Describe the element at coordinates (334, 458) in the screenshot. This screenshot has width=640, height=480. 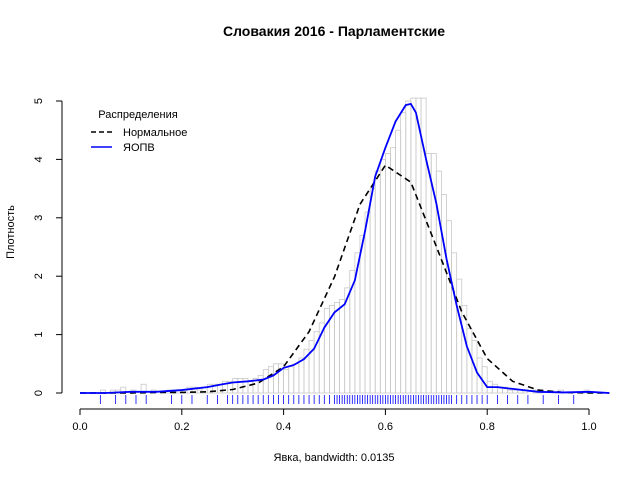
I see `x-axis-label: Явка, bandwidth: 0.0135` at that location.